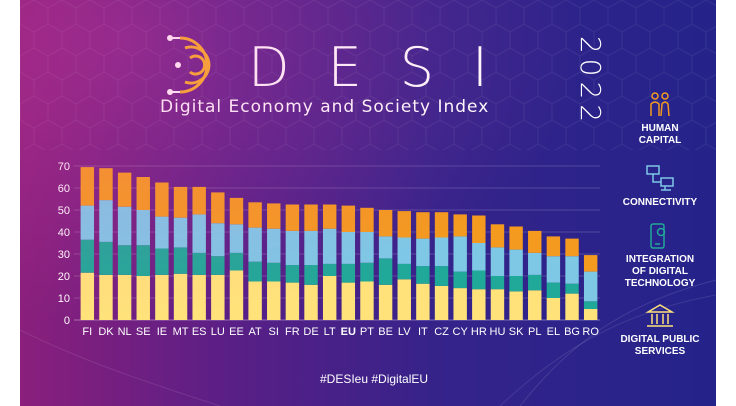 Image resolution: width=736 pixels, height=406 pixels. Describe the element at coordinates (162, 332) in the screenshot. I see `x-tick-label: IE` at that location.